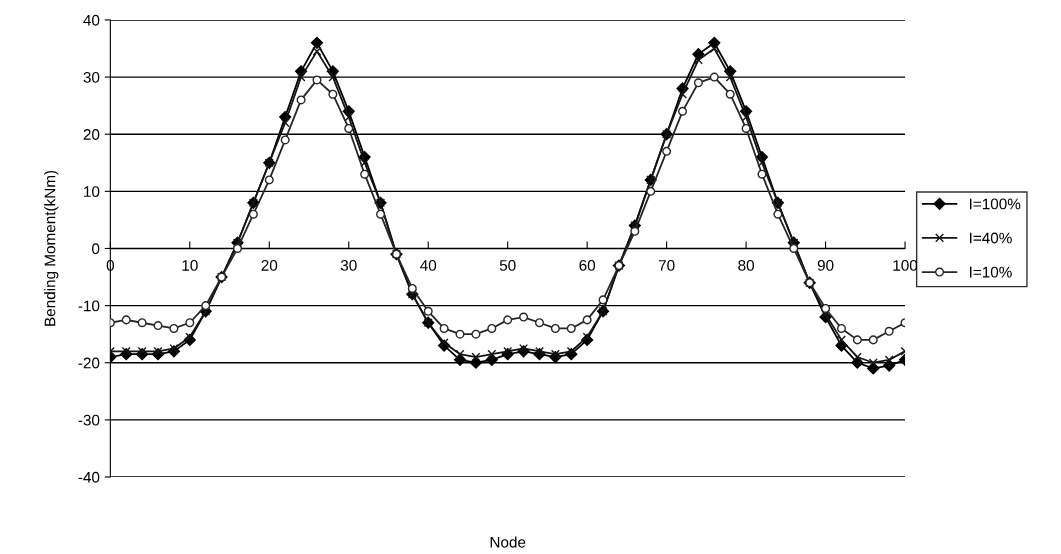 This screenshot has width=1061, height=554. I want to click on y-tick-label: -30, so click(89, 420).